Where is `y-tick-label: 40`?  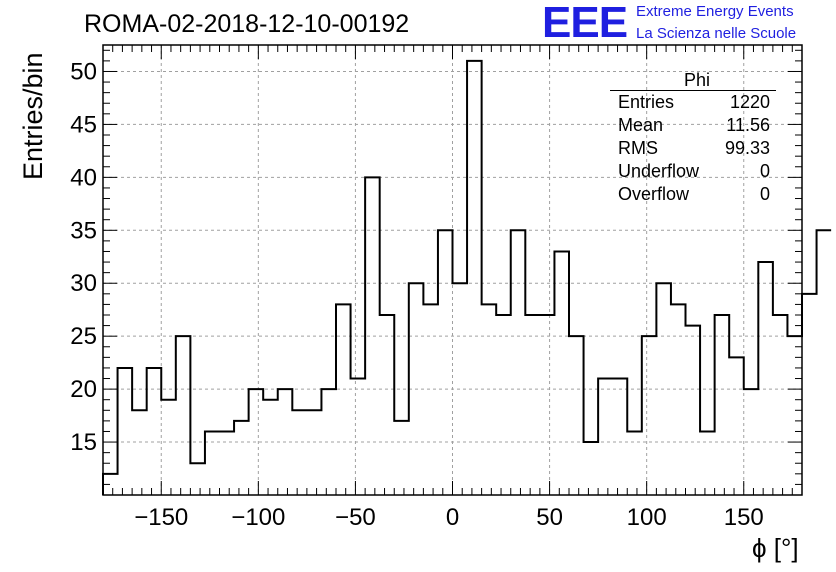
y-tick-label: 40 is located at coordinates (83, 177).